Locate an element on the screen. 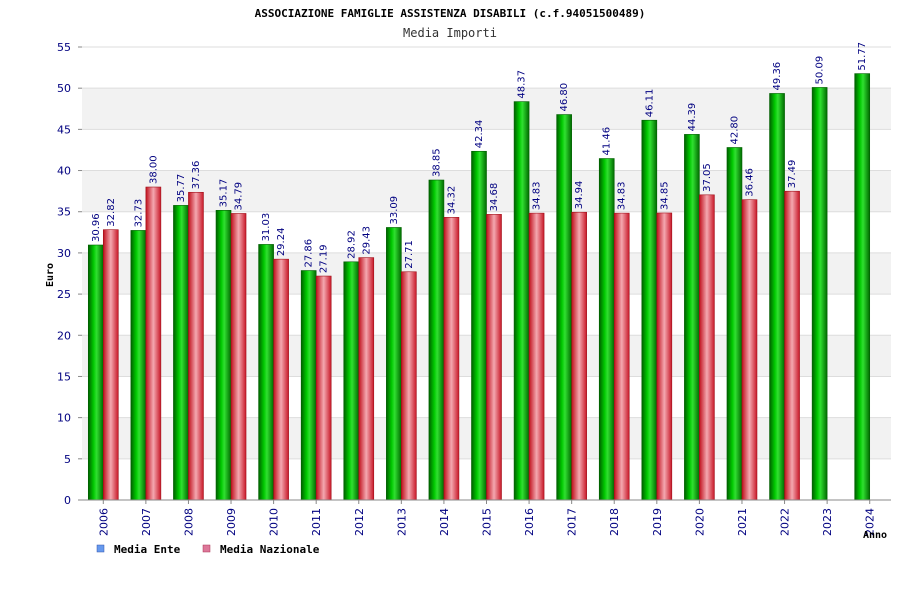 This screenshot has width=900, height=600. value-label-media-nazionale-2011: 27.19 is located at coordinates (324, 258).